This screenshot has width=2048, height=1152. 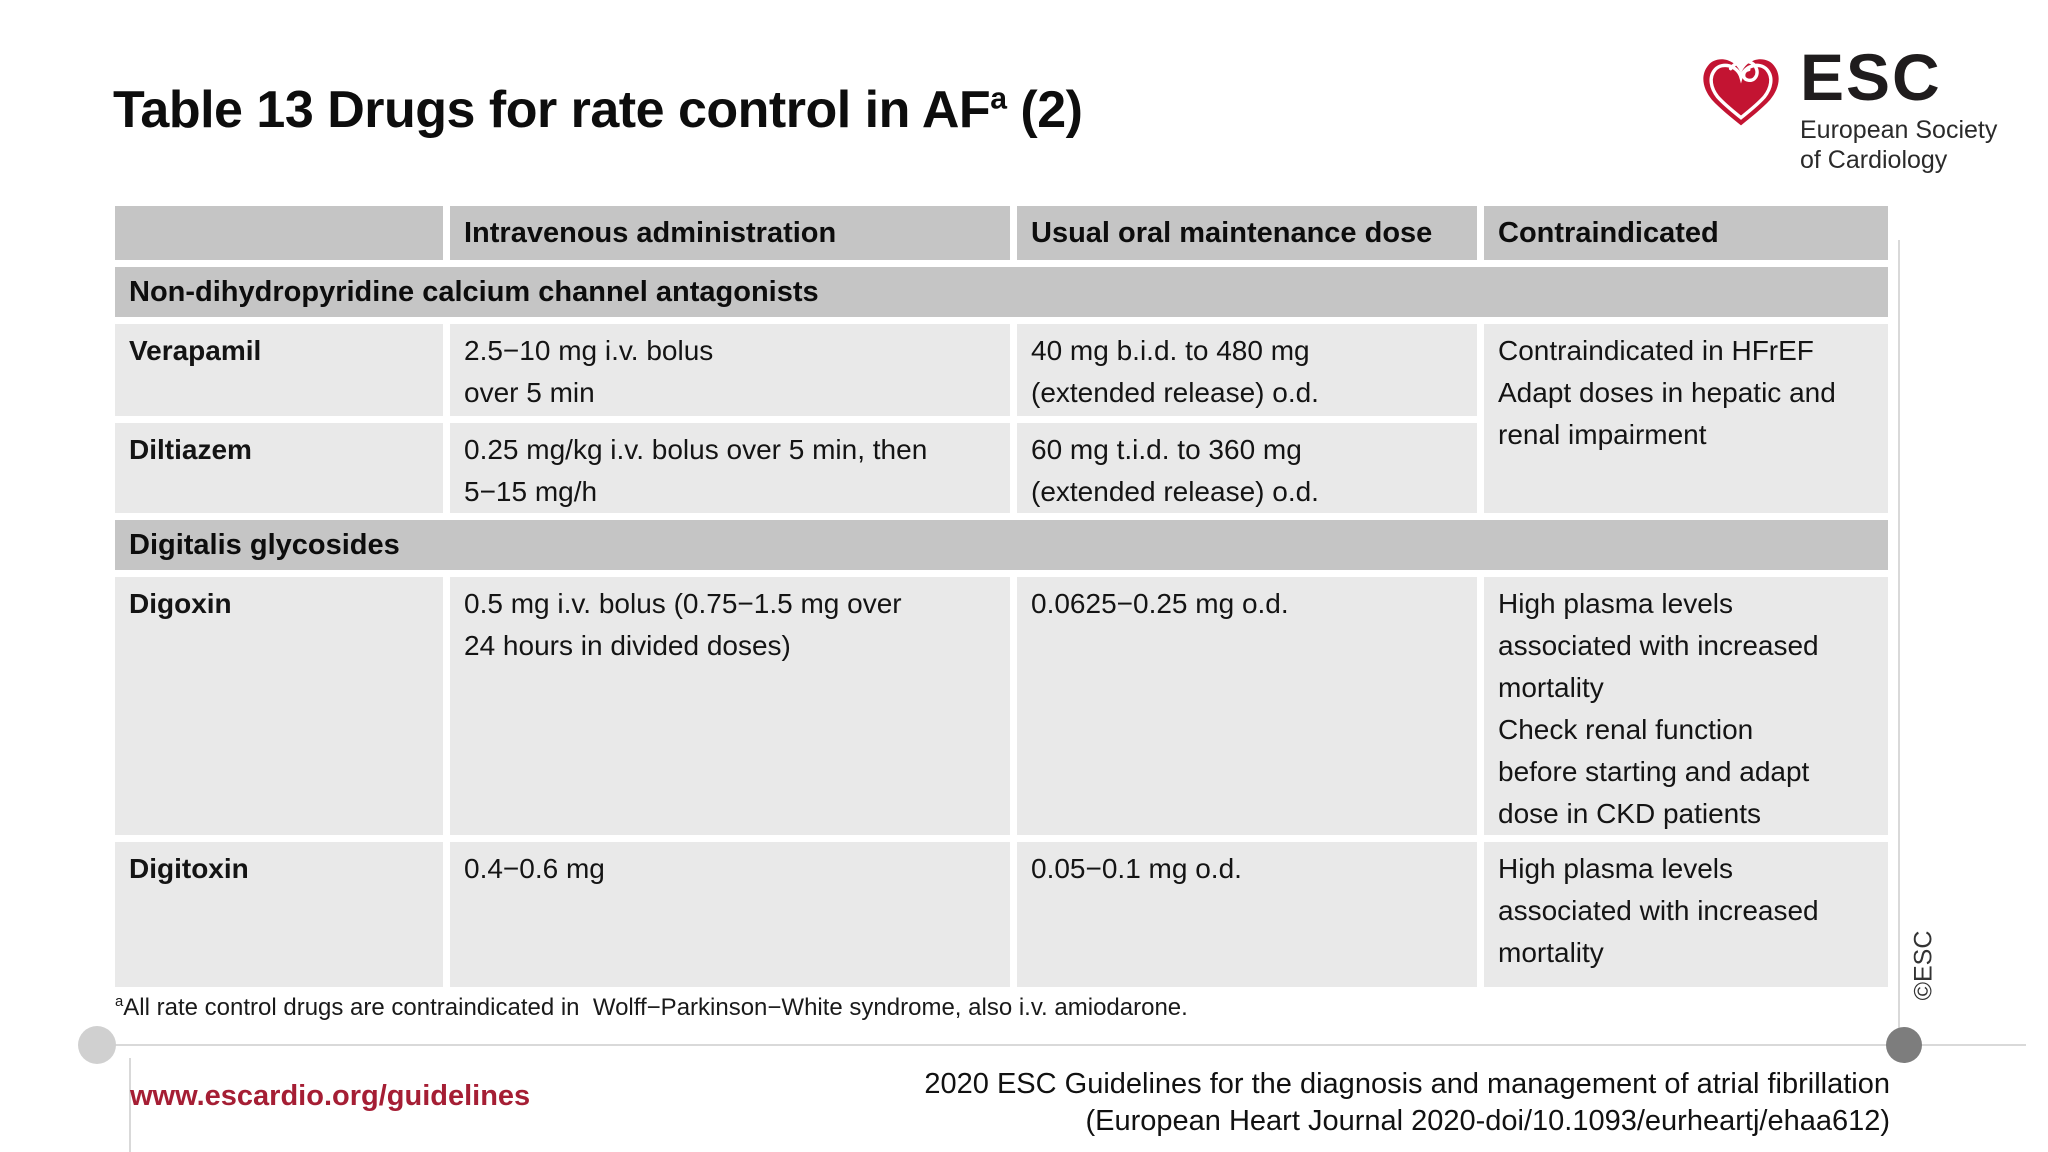 What do you see at coordinates (279, 233) in the screenshot?
I see `column-header-empty` at bounding box center [279, 233].